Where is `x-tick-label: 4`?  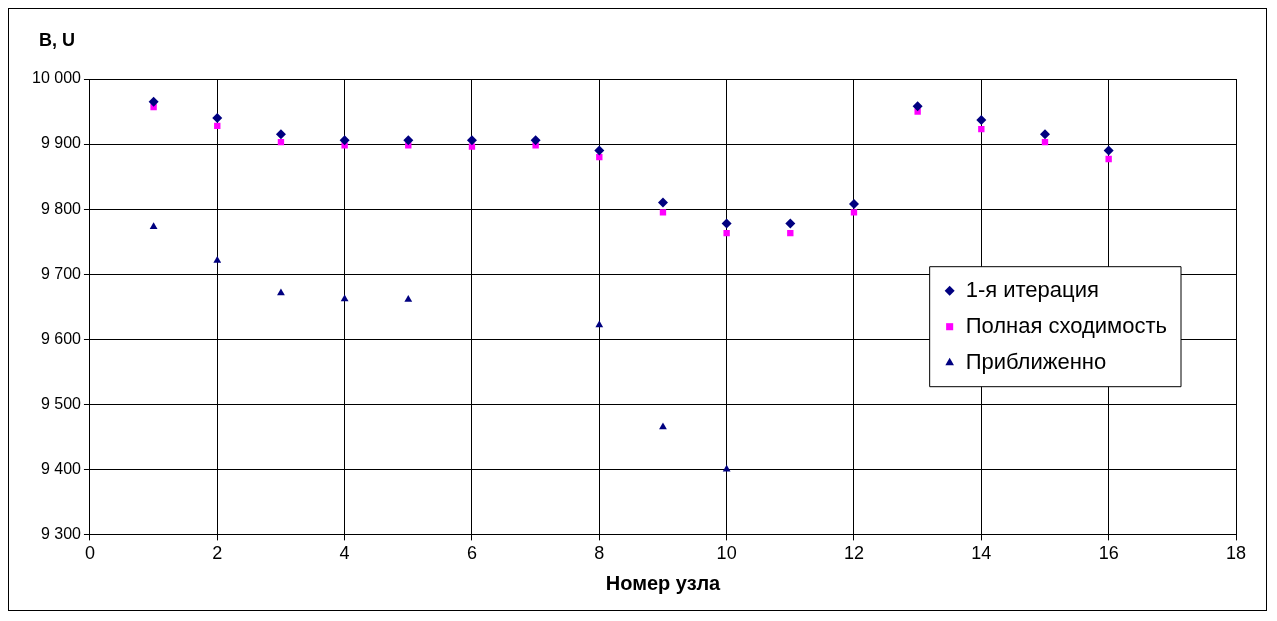 x-tick-label: 4 is located at coordinates (344, 553).